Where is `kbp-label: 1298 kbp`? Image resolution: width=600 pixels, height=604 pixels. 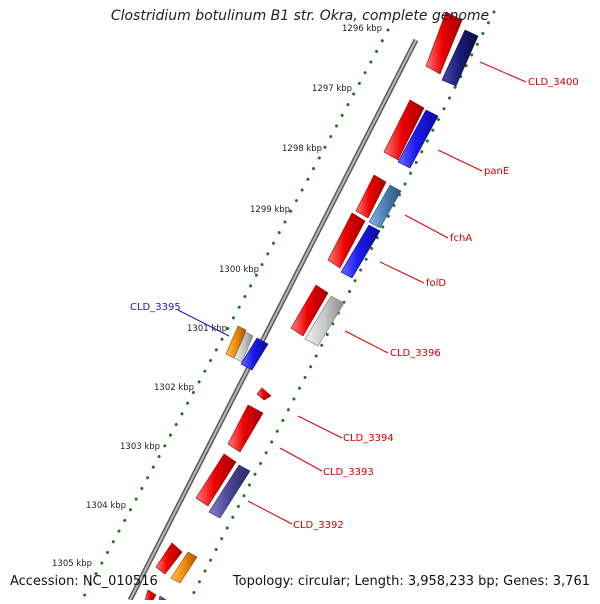
kbp-label: 1298 kbp is located at coordinates (302, 149).